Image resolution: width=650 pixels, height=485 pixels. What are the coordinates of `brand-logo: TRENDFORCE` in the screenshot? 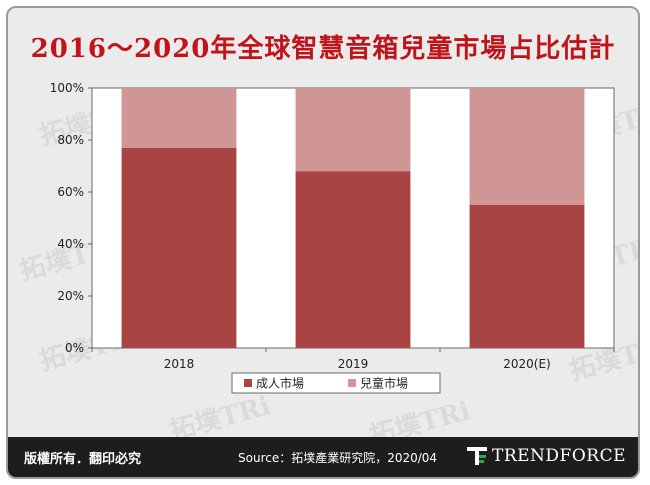 It's located at (546, 456).